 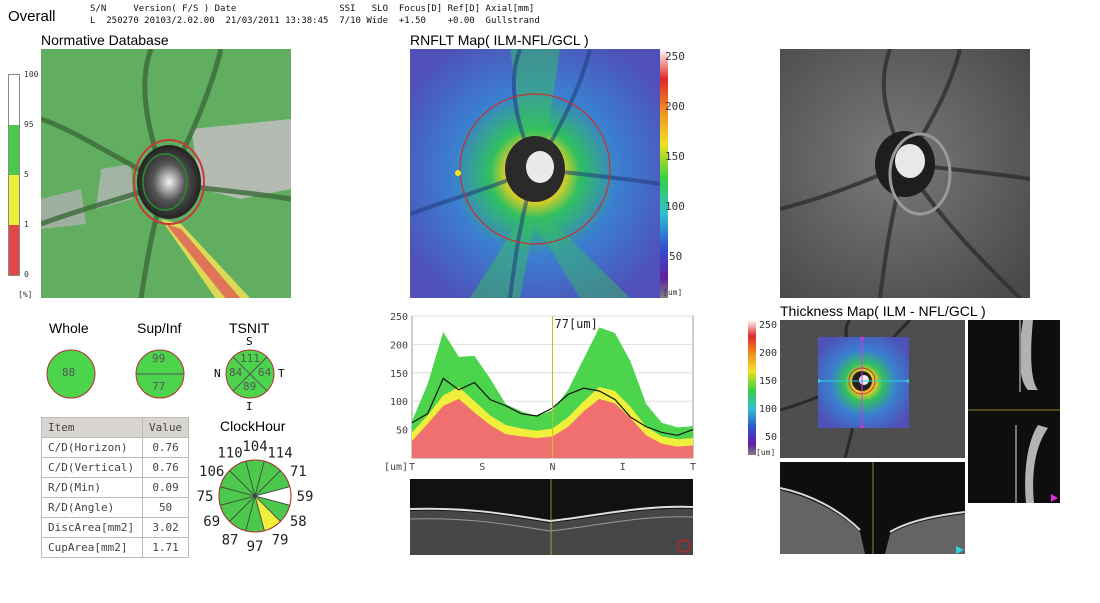 I want to click on table-row: DiscArea[mm2] 3.02, so click(x=115, y=527).